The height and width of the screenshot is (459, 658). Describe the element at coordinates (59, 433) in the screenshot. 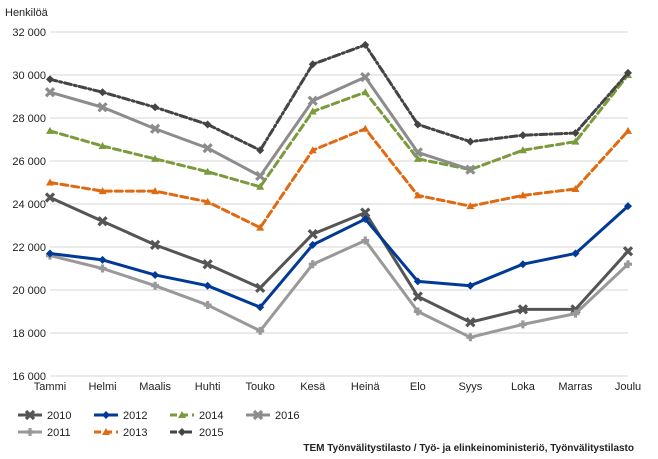

I see `legend-label: 2011` at that location.